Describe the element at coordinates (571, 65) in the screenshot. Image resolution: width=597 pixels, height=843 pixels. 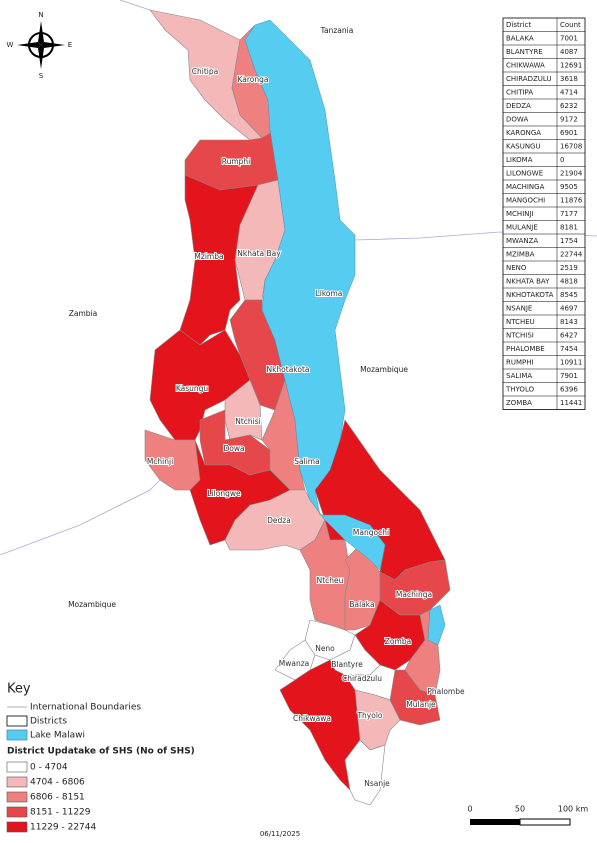
I see `table-count: 12691` at that location.